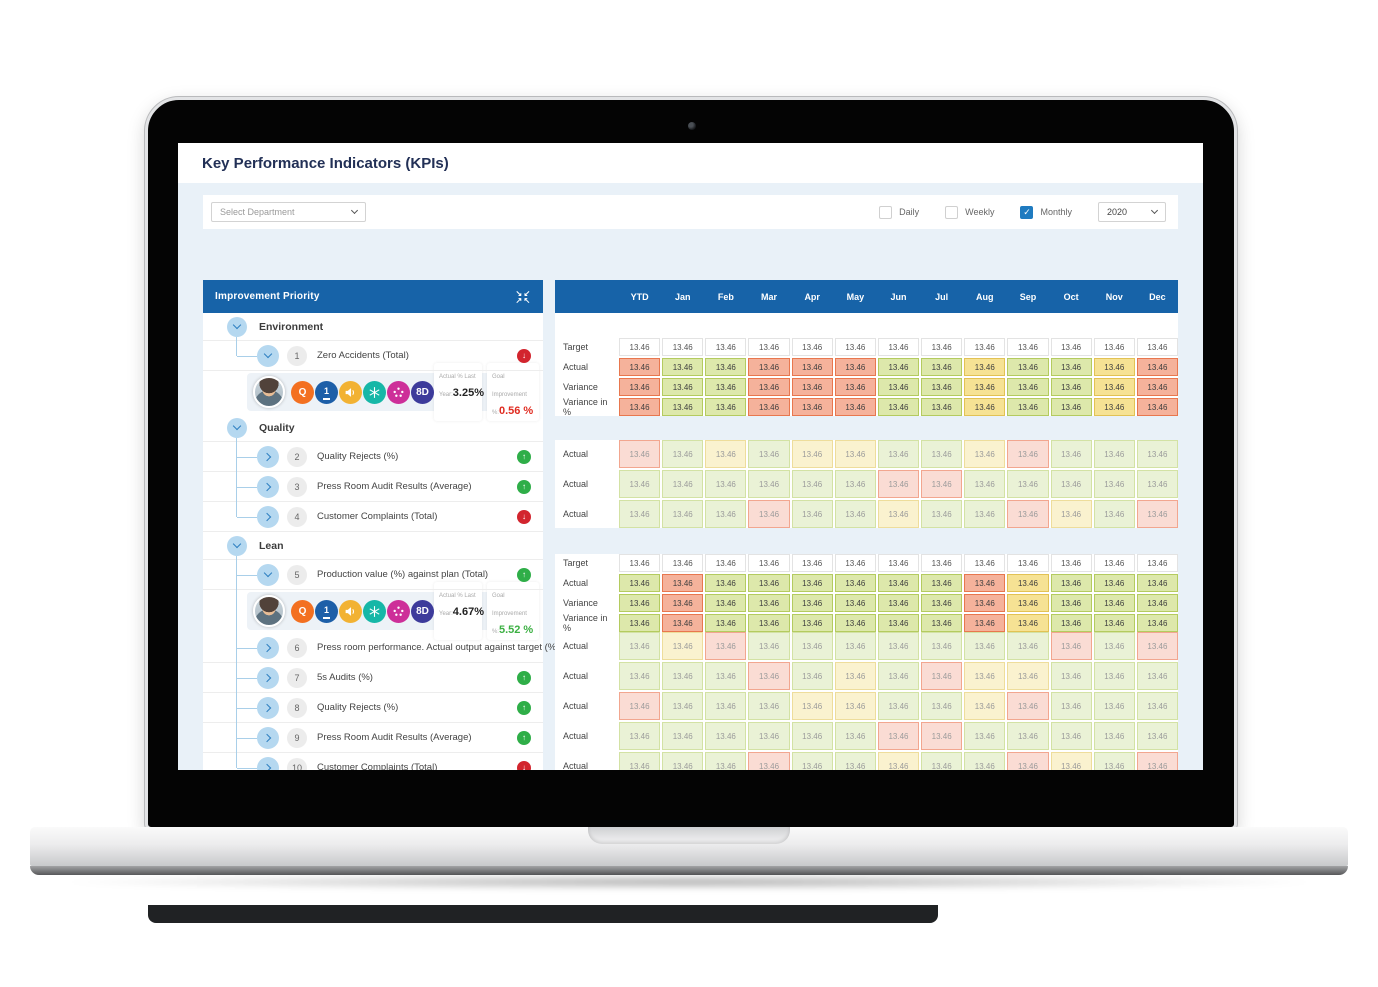  Describe the element at coordinates (899, 212) in the screenshot. I see `filter-checkbox-daily: Daily` at that location.